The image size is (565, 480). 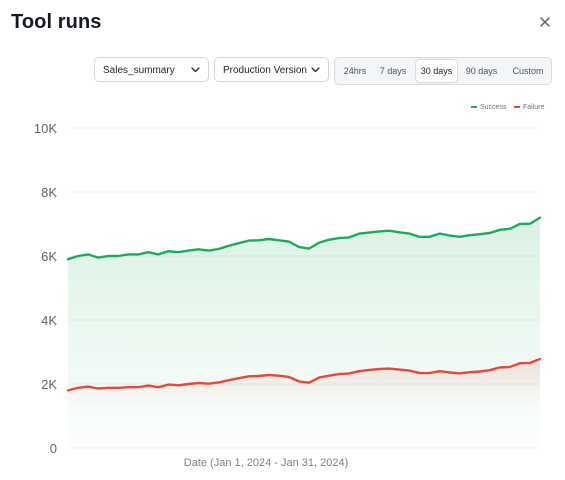 I want to click on range-option-7-days: 7 days, so click(x=393, y=71).